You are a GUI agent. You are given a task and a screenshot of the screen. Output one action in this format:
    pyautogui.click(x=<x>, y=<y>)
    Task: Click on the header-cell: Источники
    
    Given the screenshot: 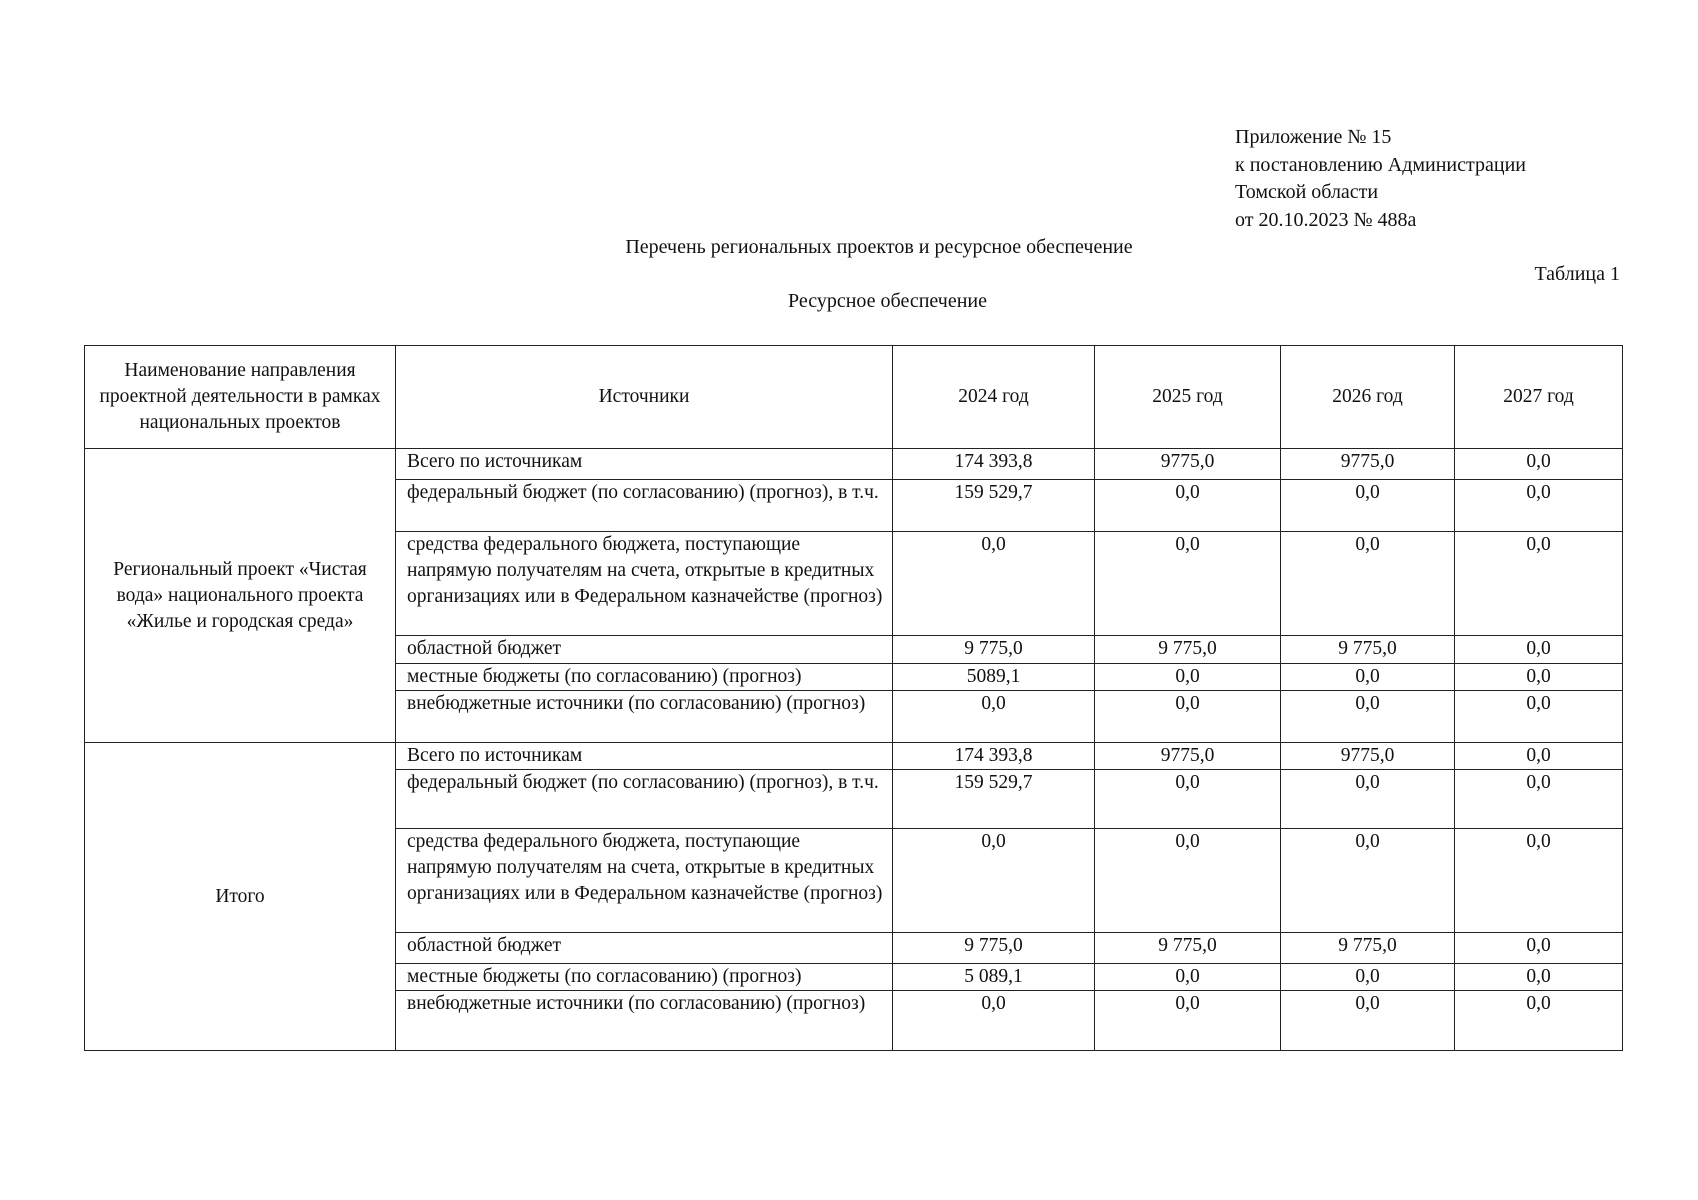 What is the action you would take?
    pyautogui.click(x=644, y=397)
    